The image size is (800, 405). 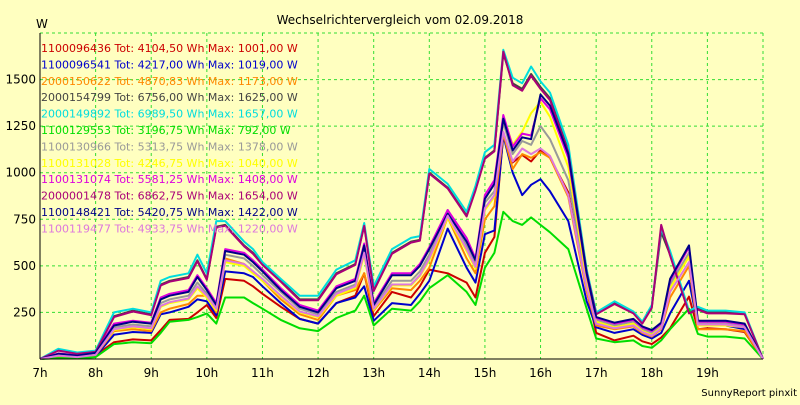 What do you see at coordinates (95, 373) in the screenshot?
I see `x-tick-label: 8h` at bounding box center [95, 373].